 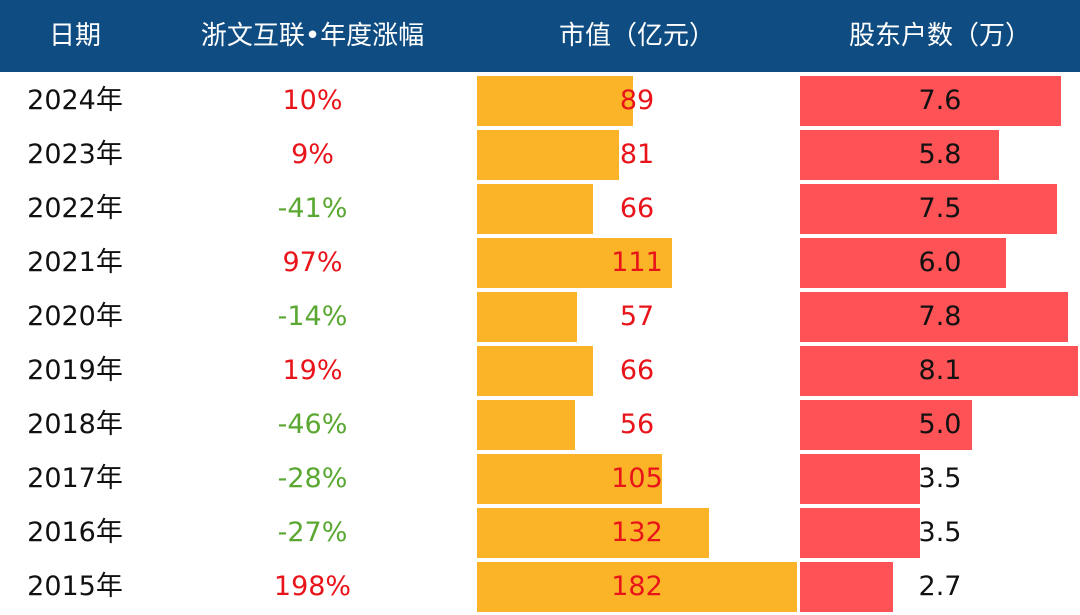 I want to click on shareholders-label: 2.7, so click(x=940, y=586).